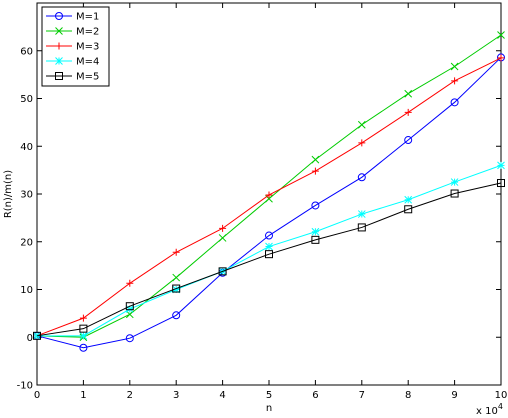  What do you see at coordinates (315, 395) in the screenshot?
I see `x-tick-label: 6` at bounding box center [315, 395].